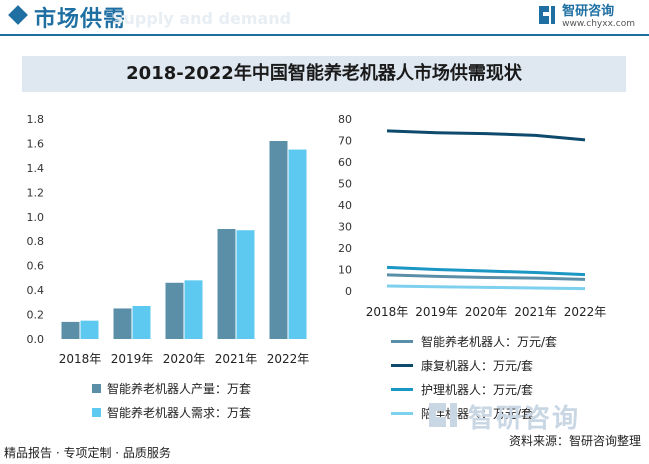 The width and height of the screenshot is (649, 464). I want to click on line-y-tick-label: 70, so click(345, 141).